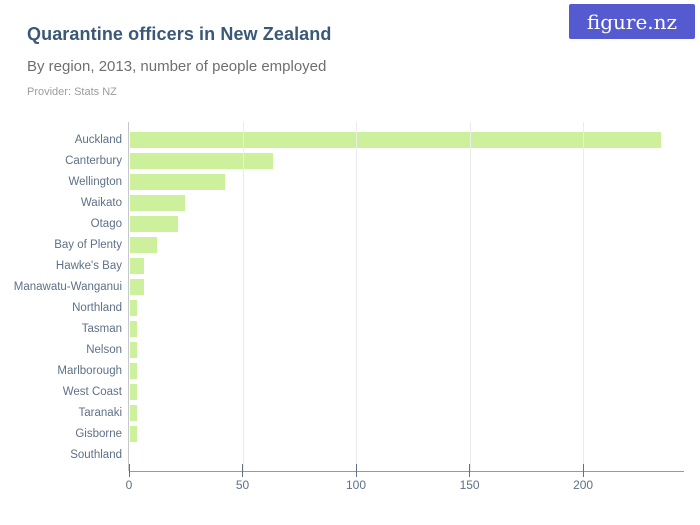 The width and height of the screenshot is (700, 525). What do you see at coordinates (104, 350) in the screenshot?
I see `y-axis-label-nelson: Nelson` at bounding box center [104, 350].